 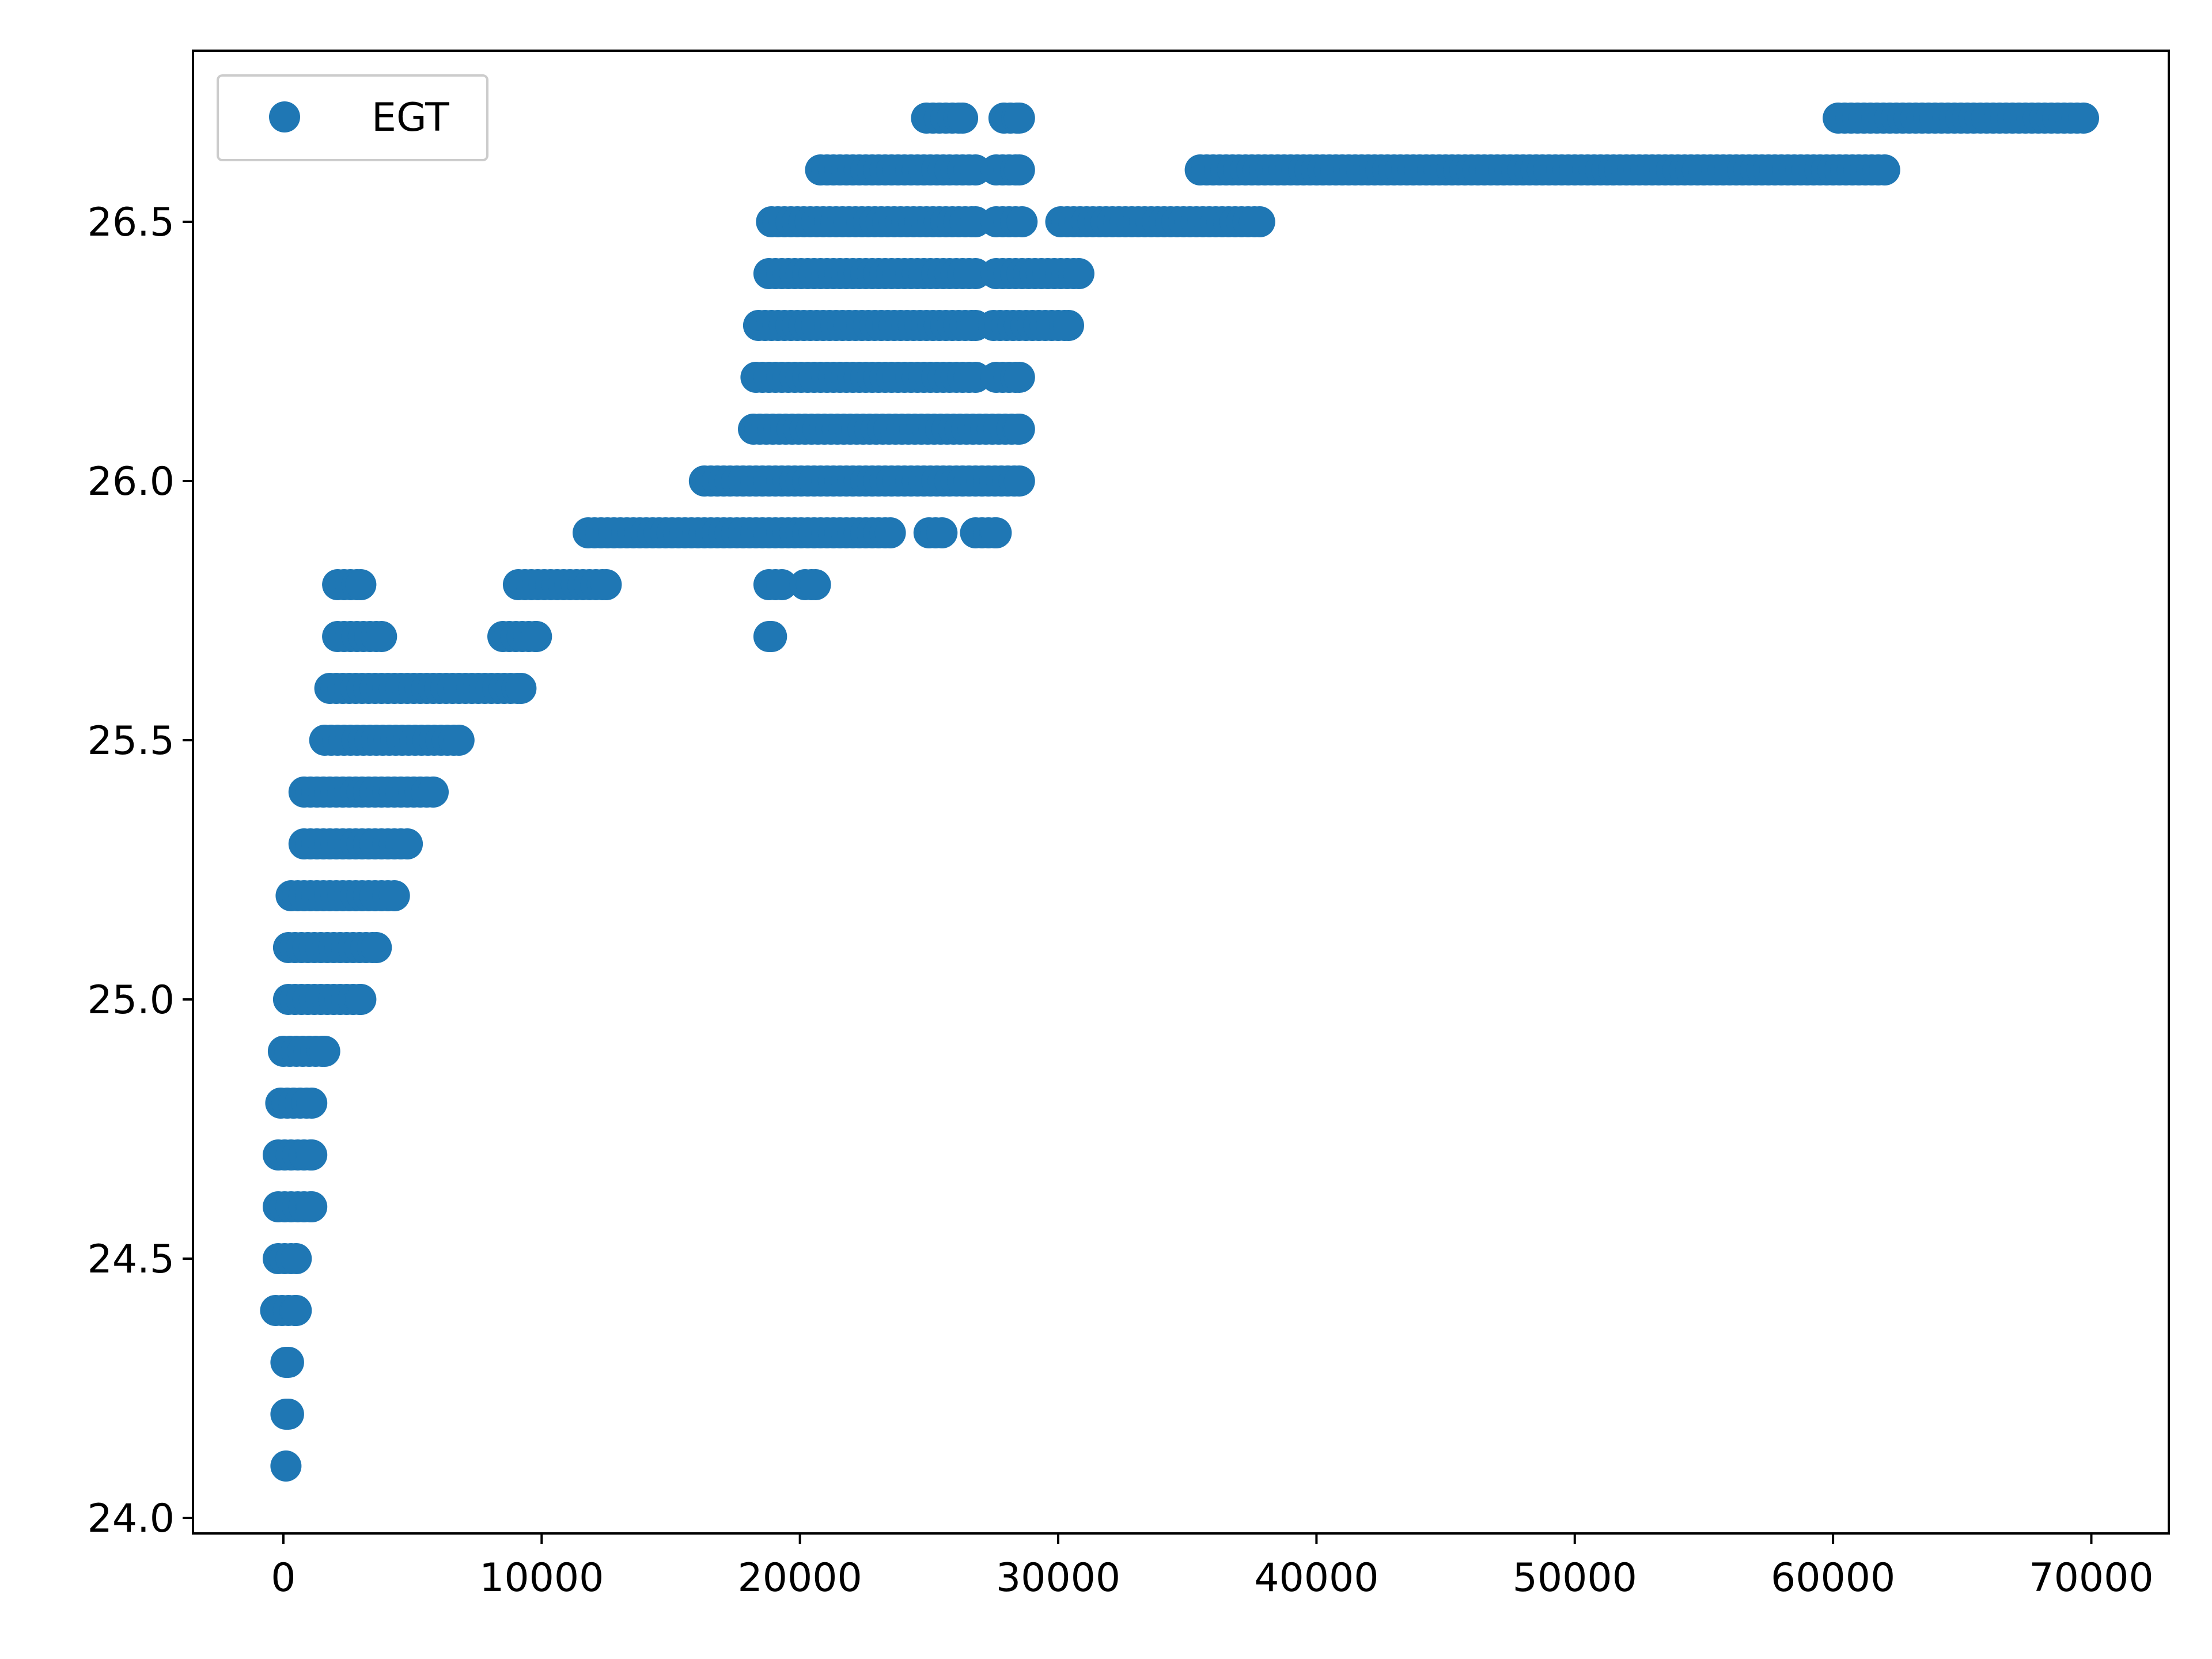 I want to click on x-tick-label: 20000, so click(x=799, y=1578).